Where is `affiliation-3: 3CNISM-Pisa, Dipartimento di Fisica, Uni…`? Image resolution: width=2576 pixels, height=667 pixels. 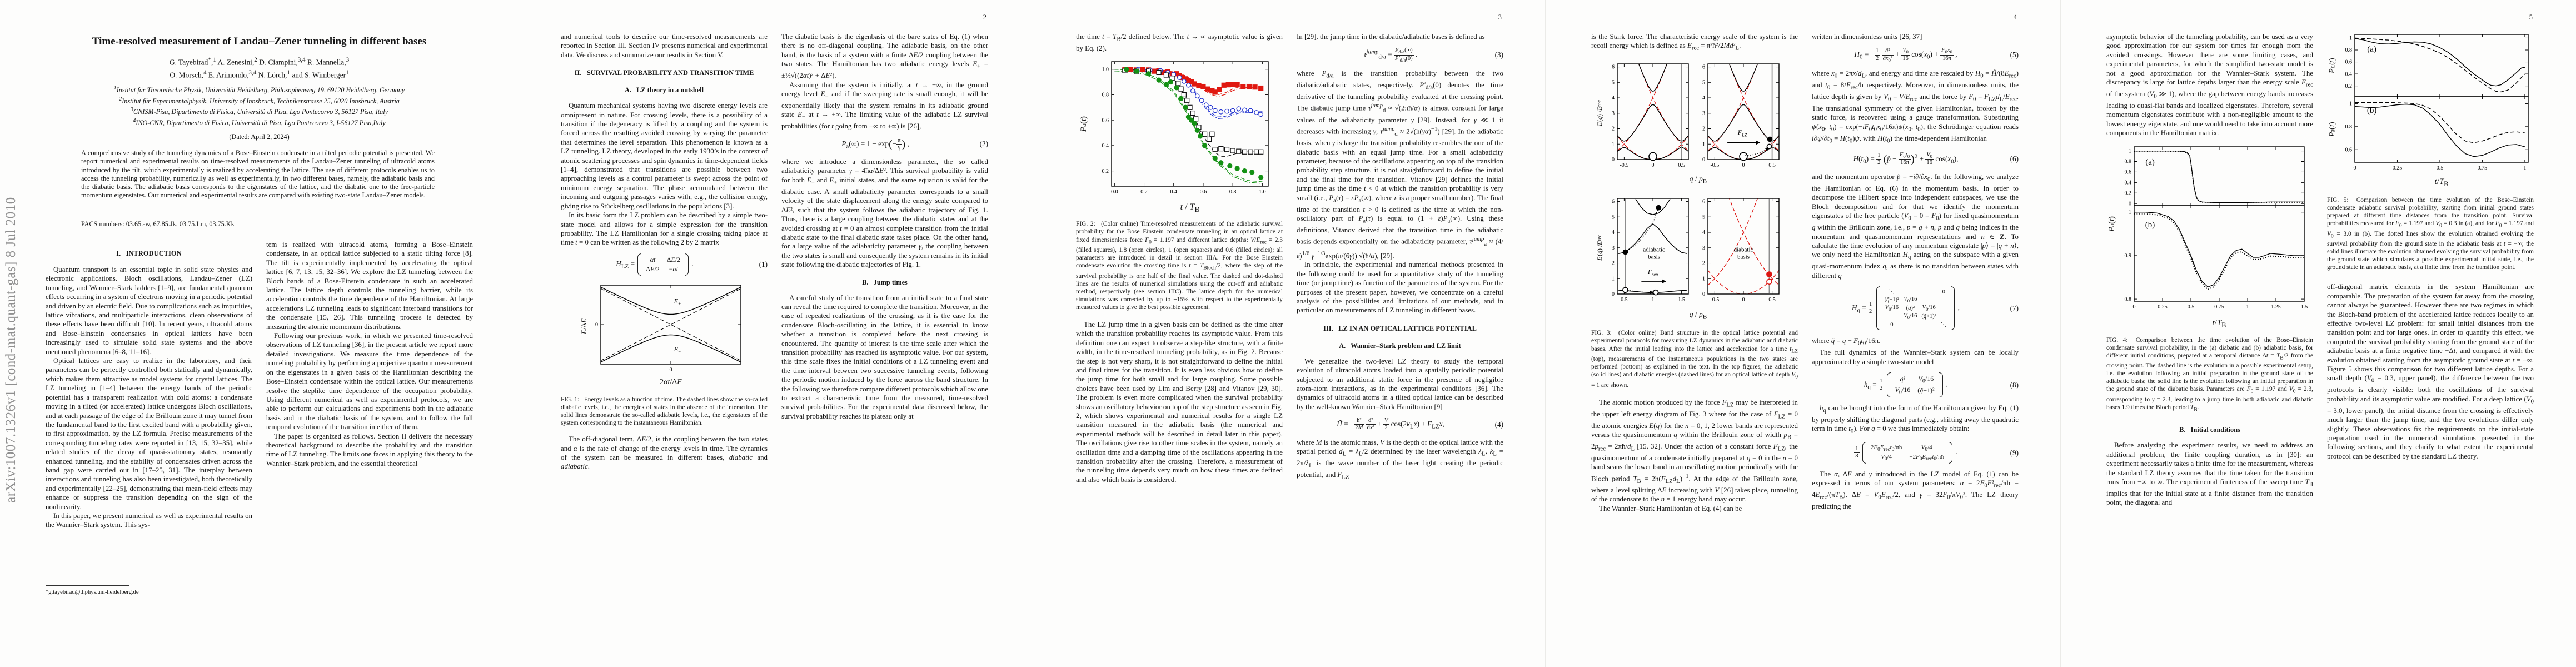 affiliation-3: 3CNISM-Pisa, Dipartimento di Fisica, Uni… is located at coordinates (259, 111).